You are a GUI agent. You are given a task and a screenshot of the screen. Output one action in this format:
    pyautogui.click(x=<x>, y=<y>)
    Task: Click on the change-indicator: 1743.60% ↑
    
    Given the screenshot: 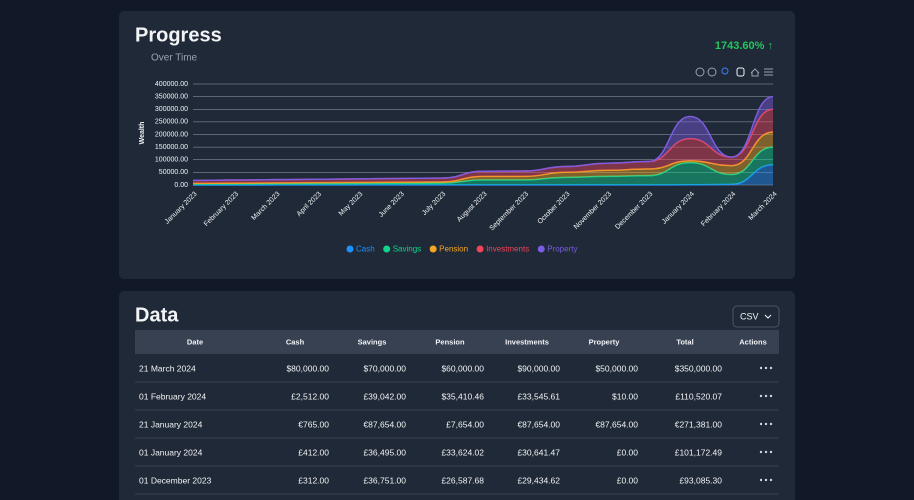 What is the action you would take?
    pyautogui.click(x=744, y=46)
    